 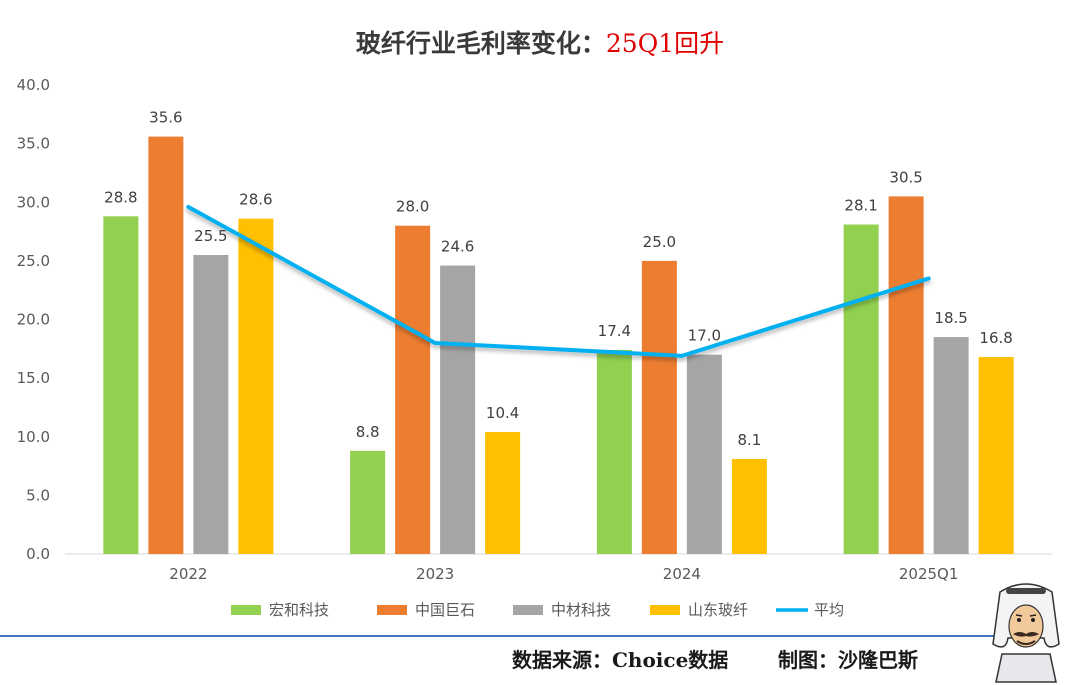 What do you see at coordinates (33, 85) in the screenshot?
I see `y-tick-label-8: 40.0` at bounding box center [33, 85].